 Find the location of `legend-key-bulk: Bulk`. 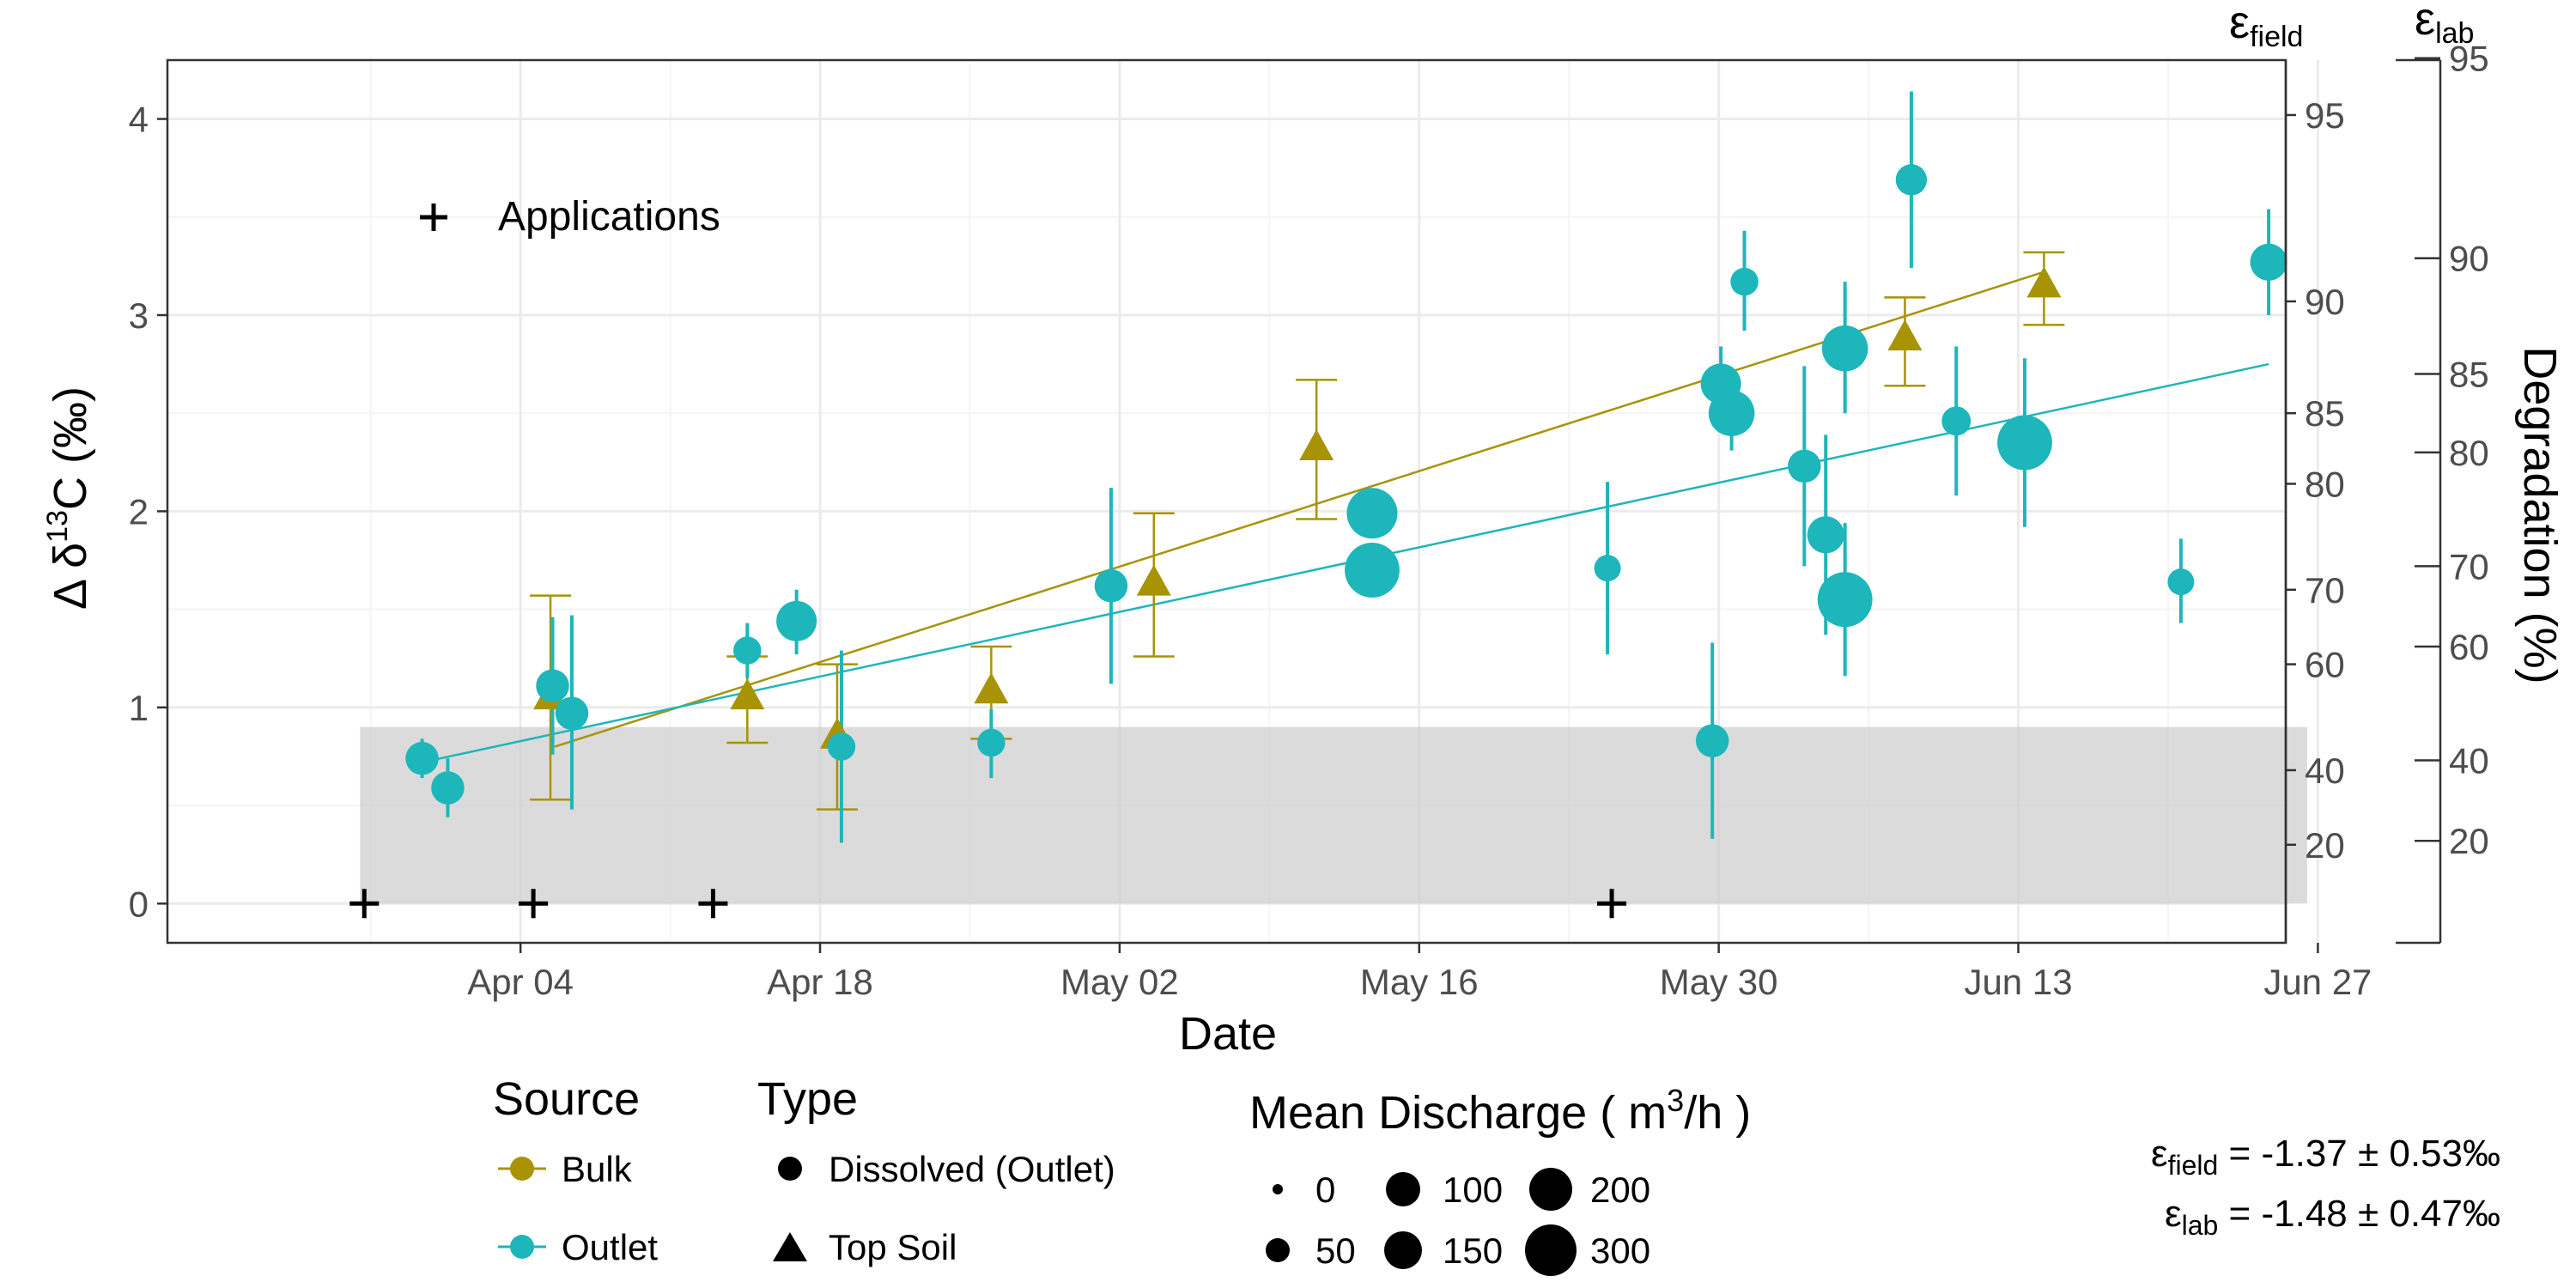

legend-key-bulk: Bulk is located at coordinates (565, 1169).